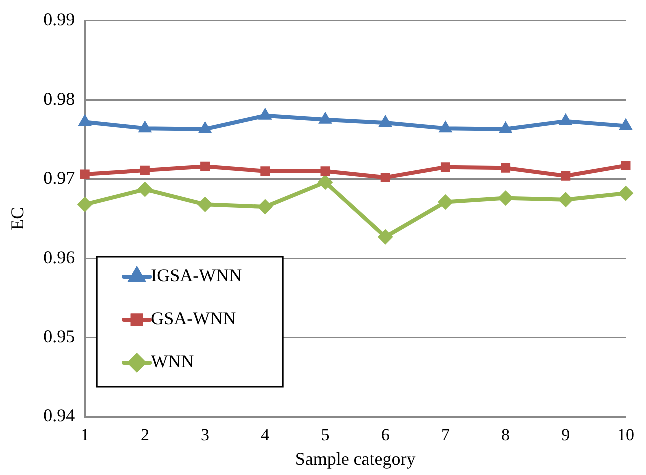 The image size is (646, 475). Describe the element at coordinates (626, 435) in the screenshot. I see `x-tick-label: 10` at that location.